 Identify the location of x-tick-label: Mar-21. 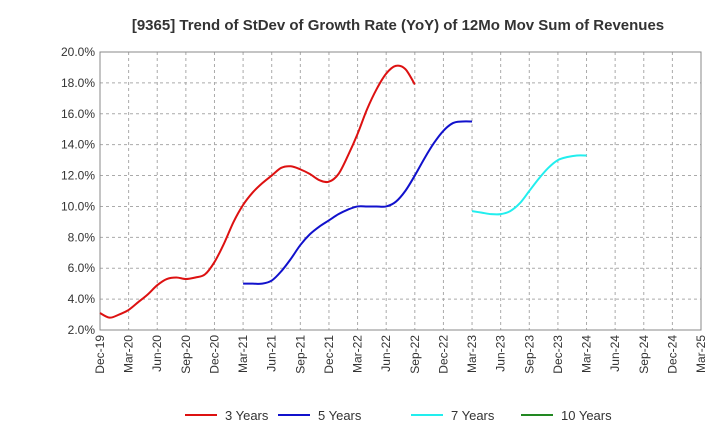
(243, 354).